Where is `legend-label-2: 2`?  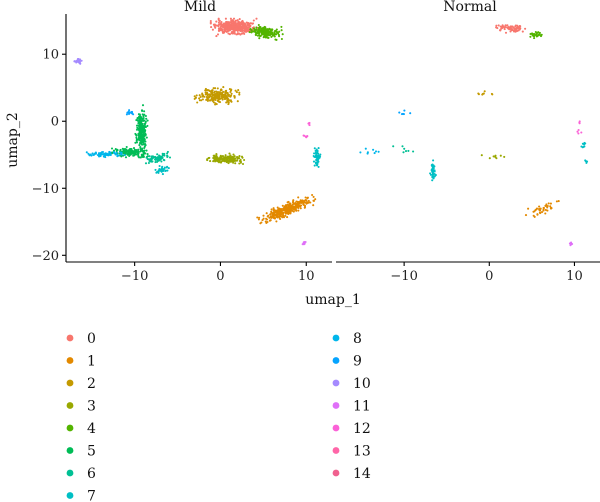
legend-label-2: 2 is located at coordinates (91, 384).